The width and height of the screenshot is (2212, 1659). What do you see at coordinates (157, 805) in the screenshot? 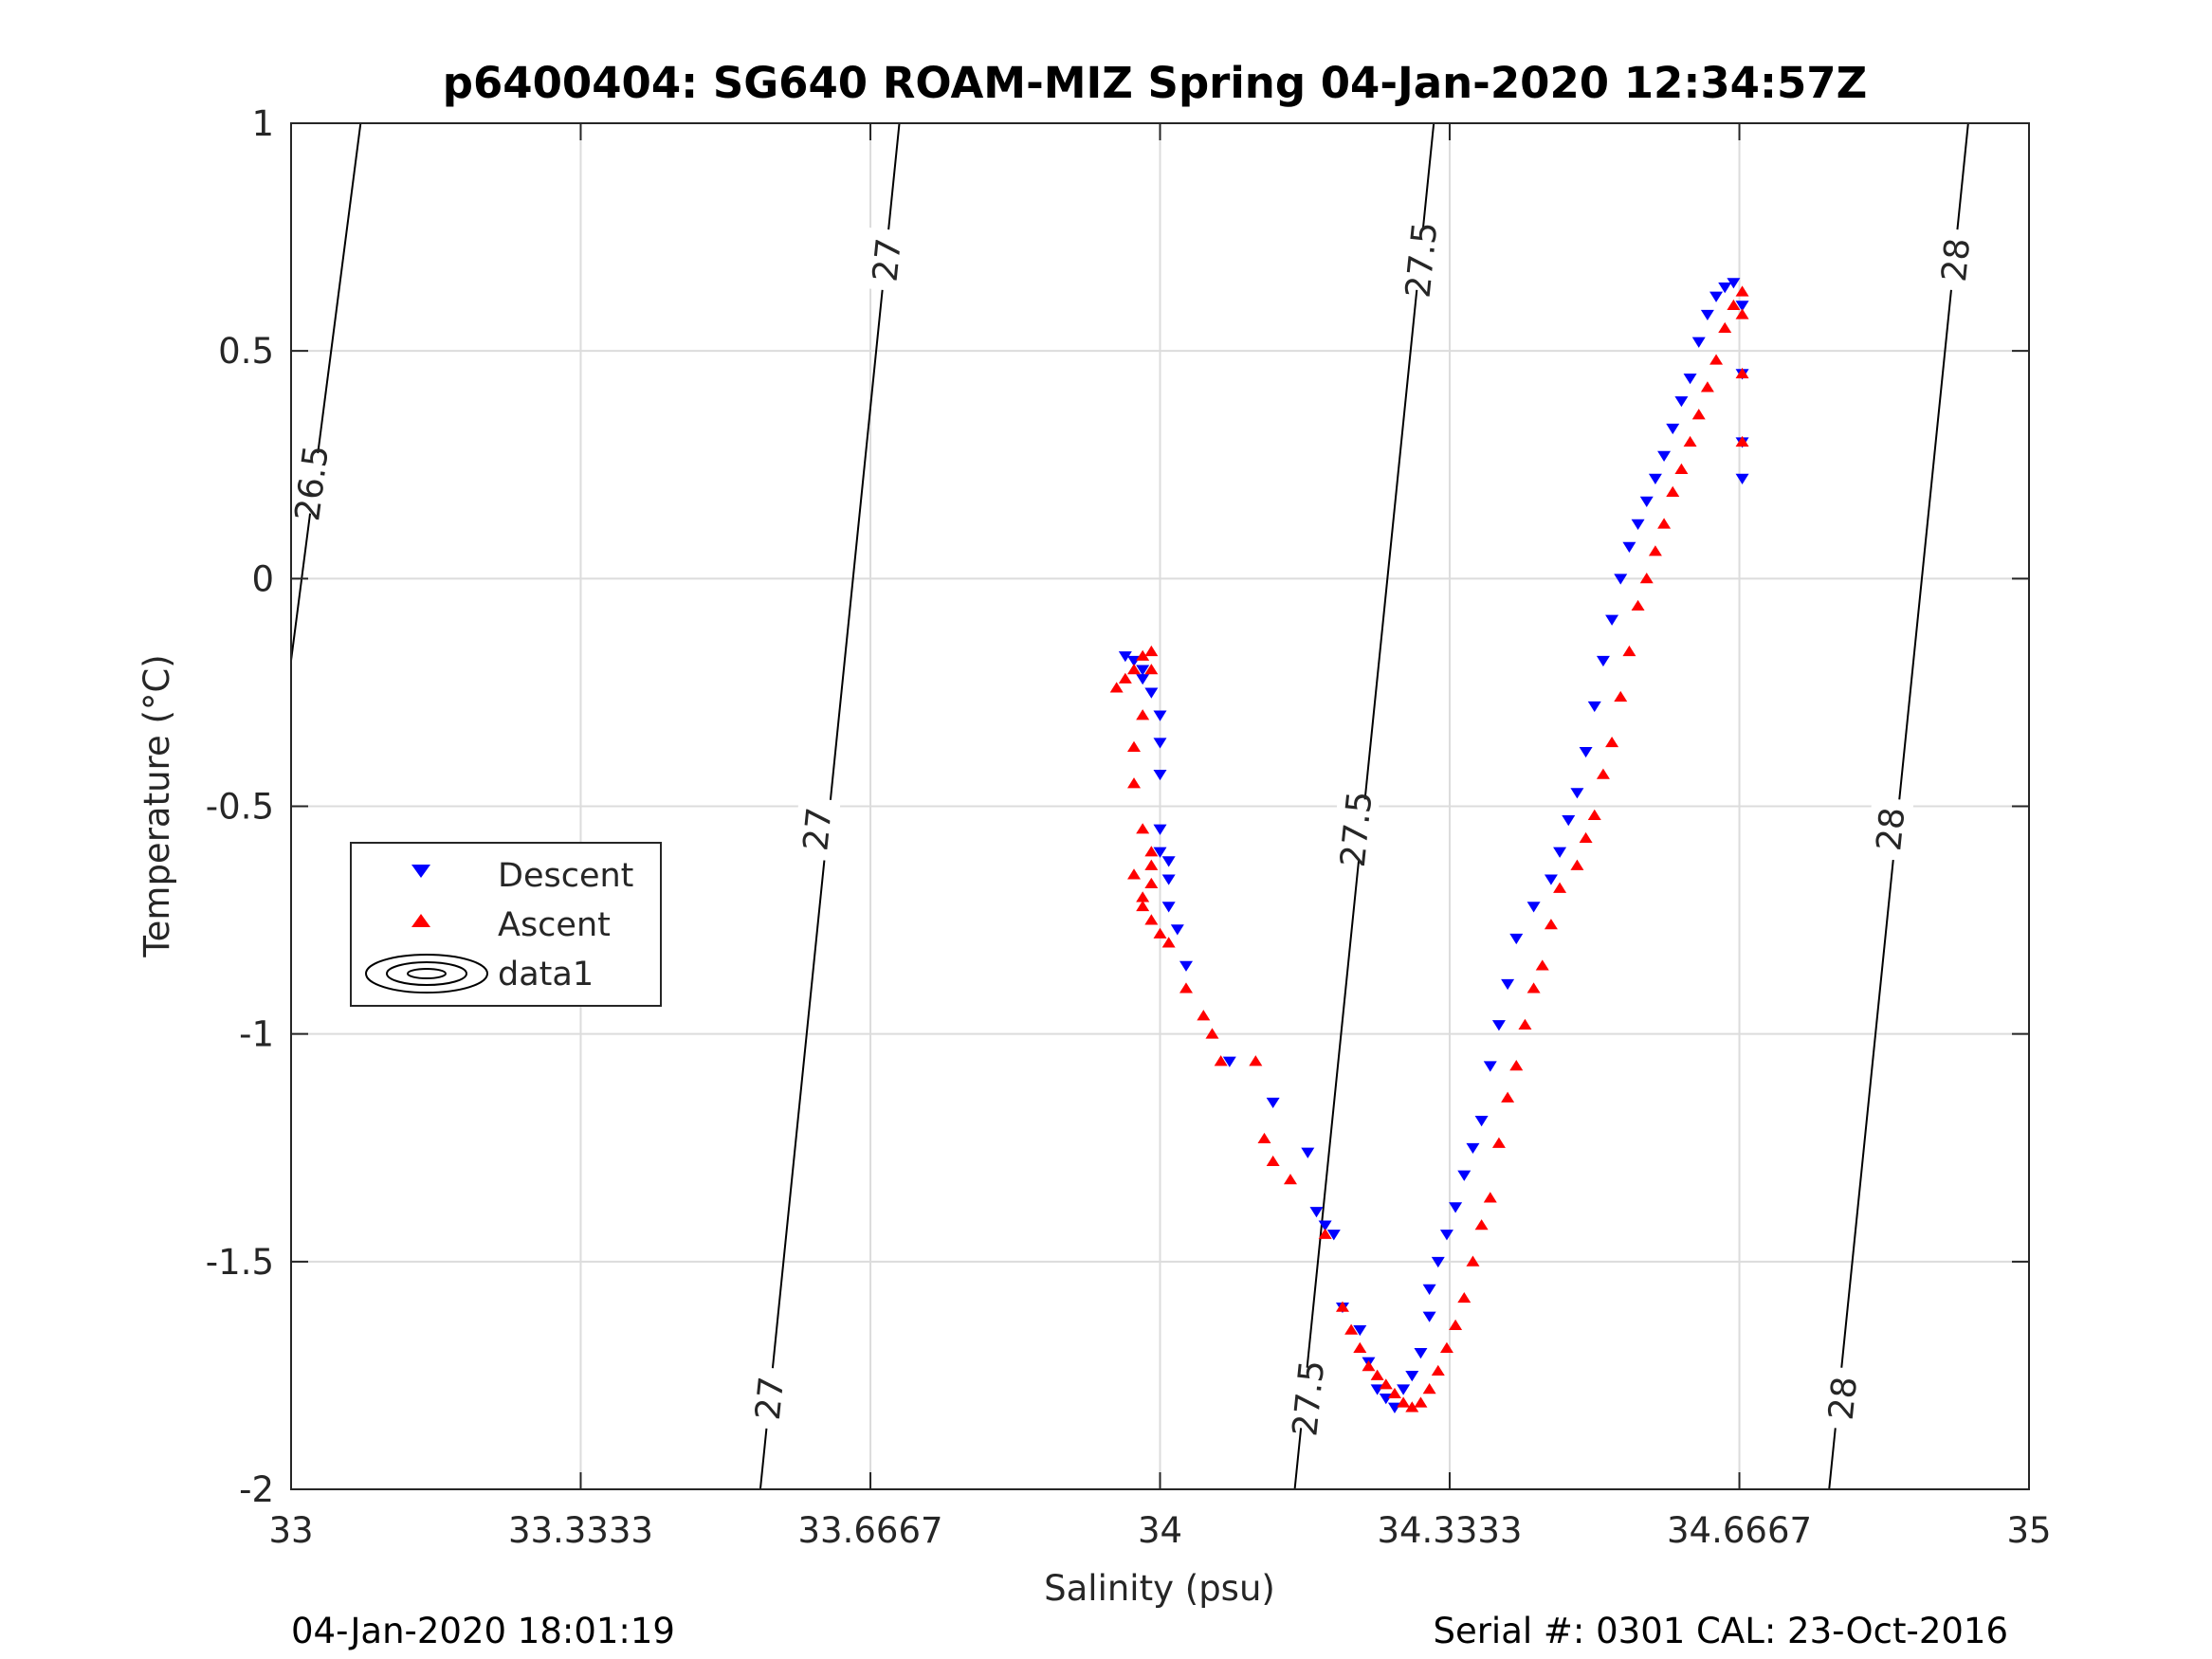
I see `y-axis-label: Temperature (°C)` at bounding box center [157, 805].